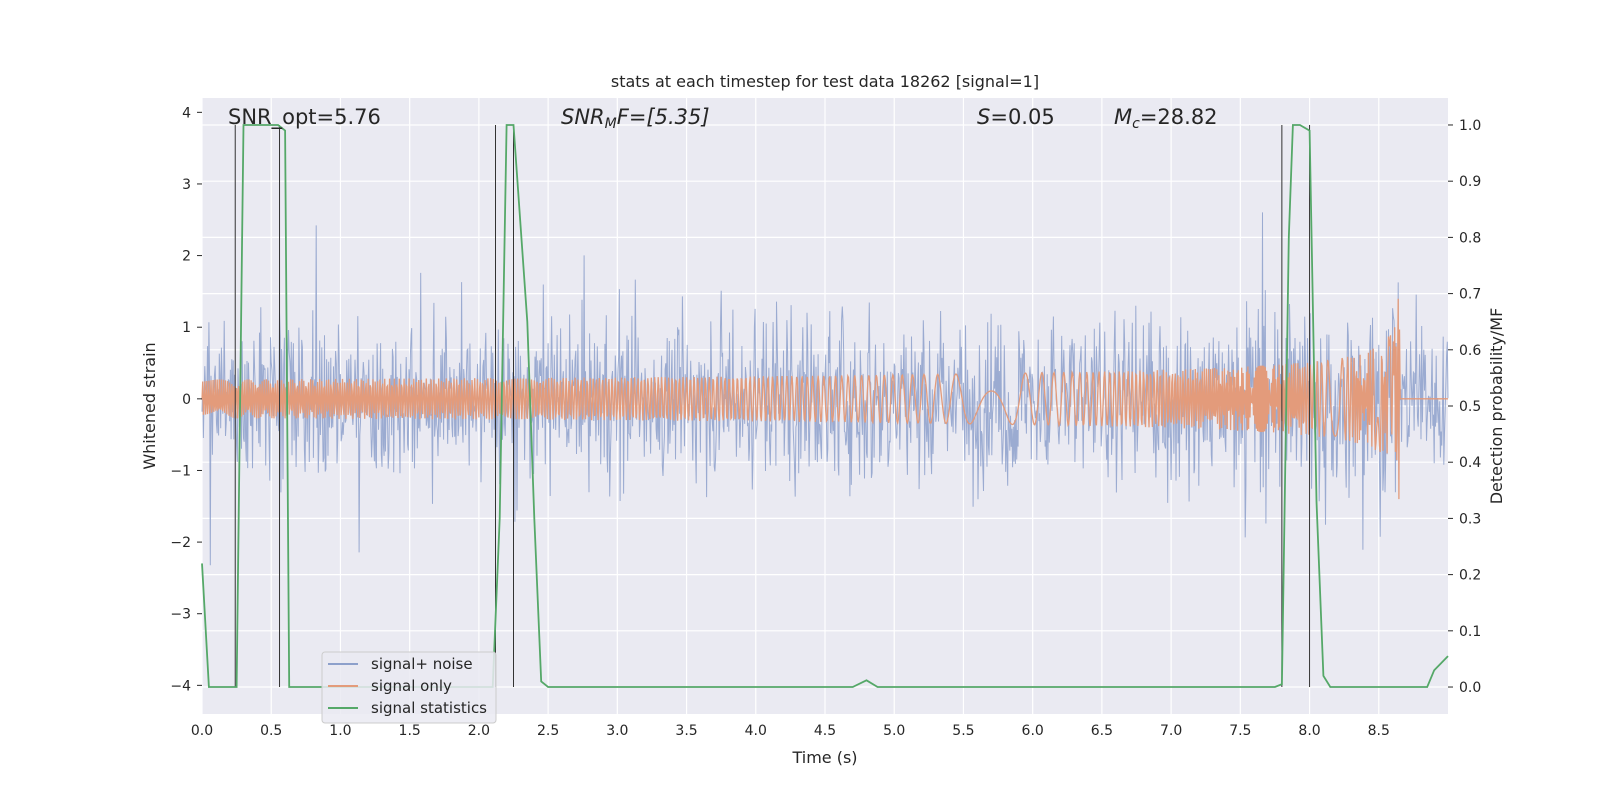  What do you see at coordinates (1470, 351) in the screenshot?
I see `y-right-tick-label: 0.6` at bounding box center [1470, 351].